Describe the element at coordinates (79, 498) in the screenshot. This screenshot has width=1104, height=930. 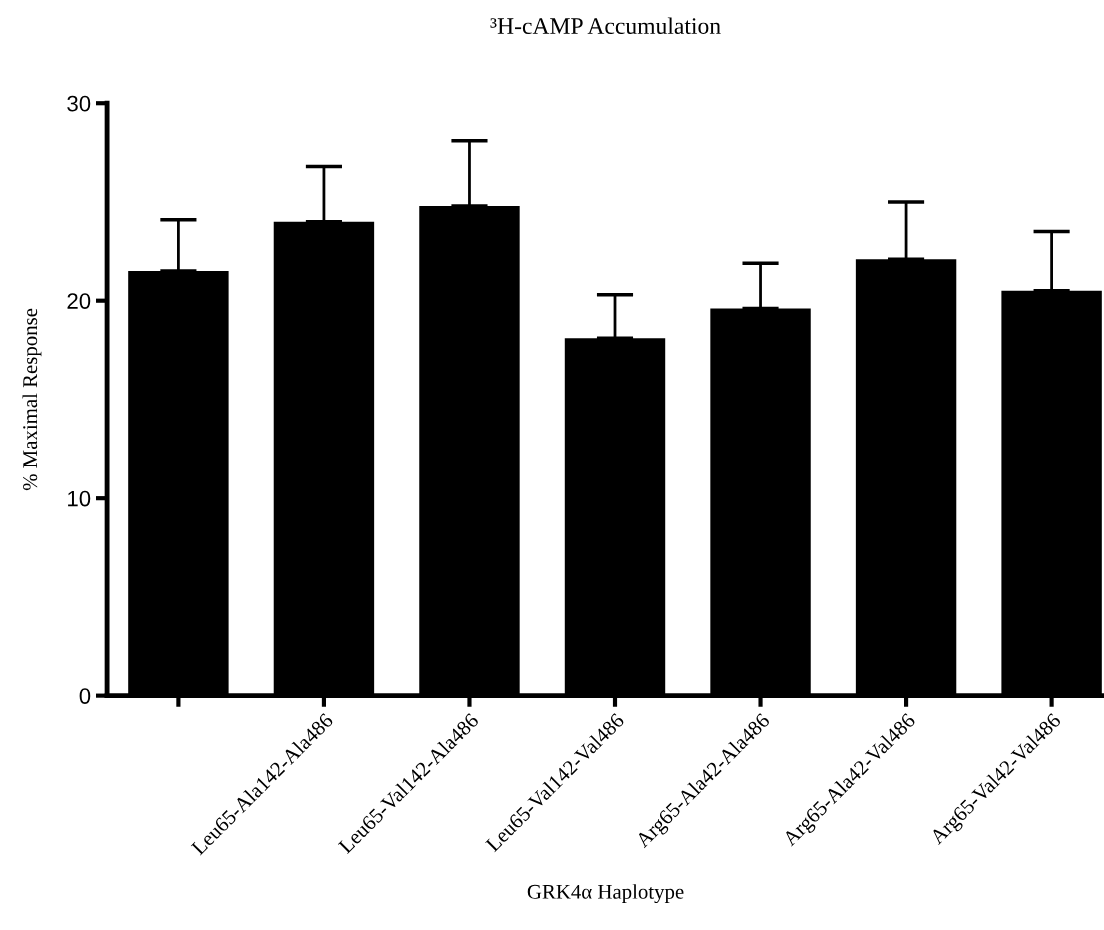
I see `y-tick-label: 10` at that location.